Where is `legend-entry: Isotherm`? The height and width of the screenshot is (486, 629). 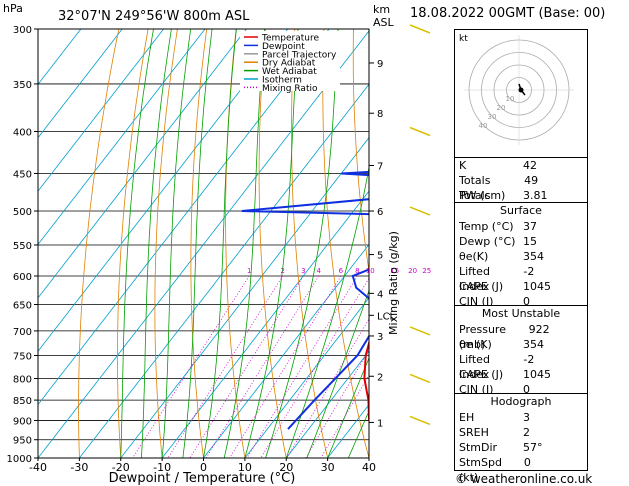 legend-entry: Isotherm is located at coordinates (282, 81).